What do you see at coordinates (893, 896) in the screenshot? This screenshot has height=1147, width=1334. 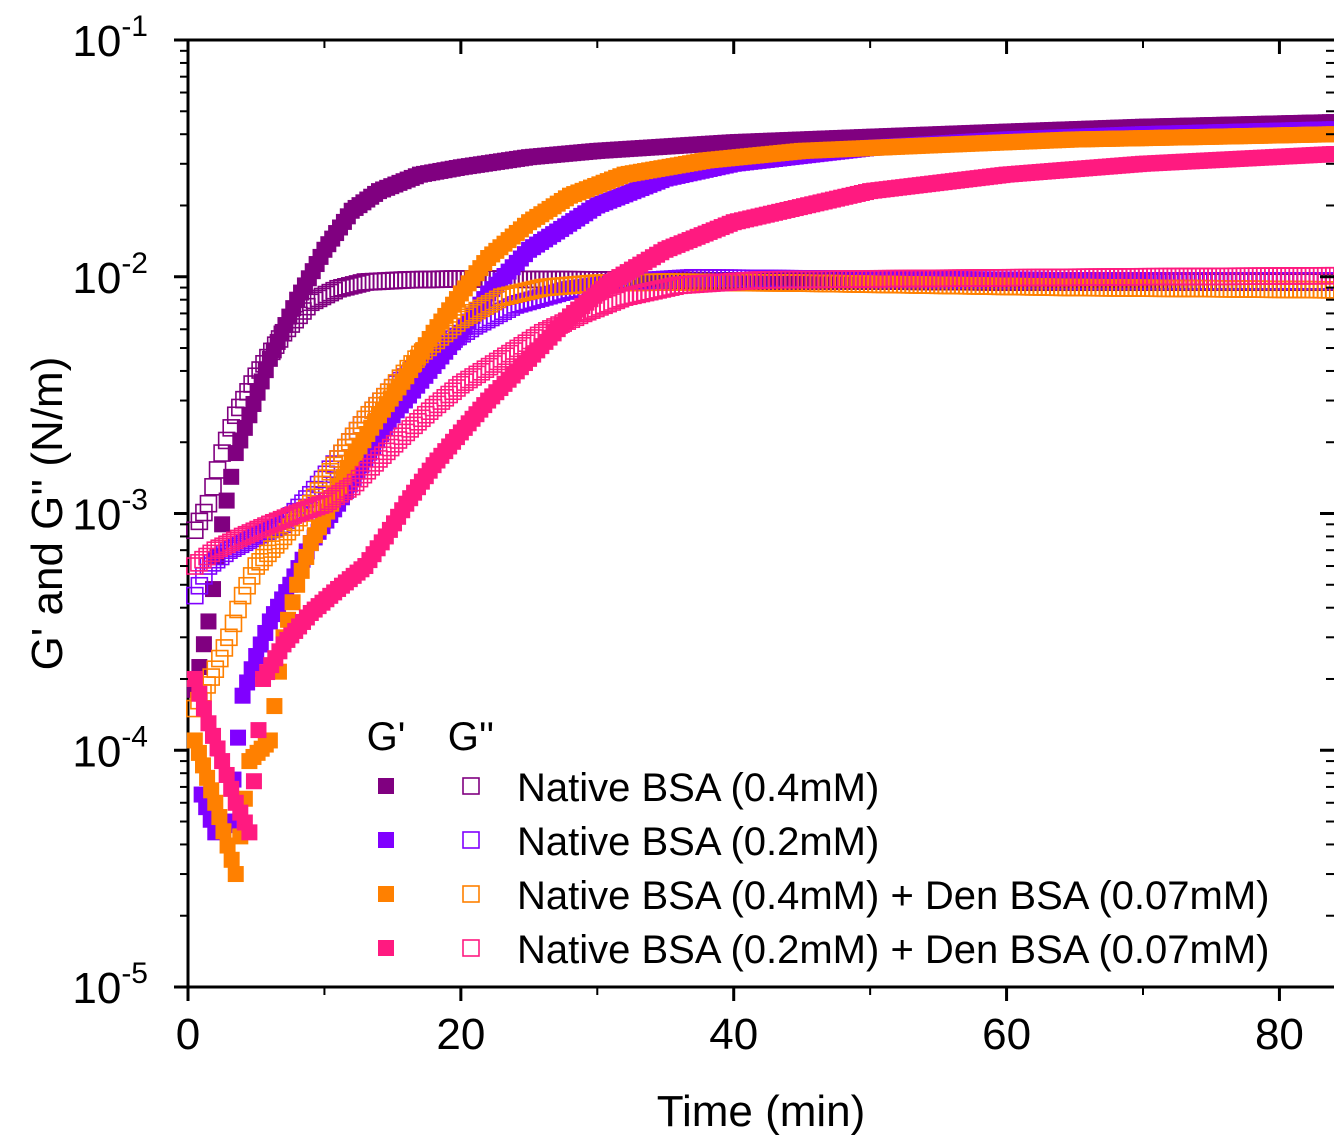 I see `legend-entry-label: Native BSA (0.4mM) + Den BSA (0.07mM)` at bounding box center [893, 896].